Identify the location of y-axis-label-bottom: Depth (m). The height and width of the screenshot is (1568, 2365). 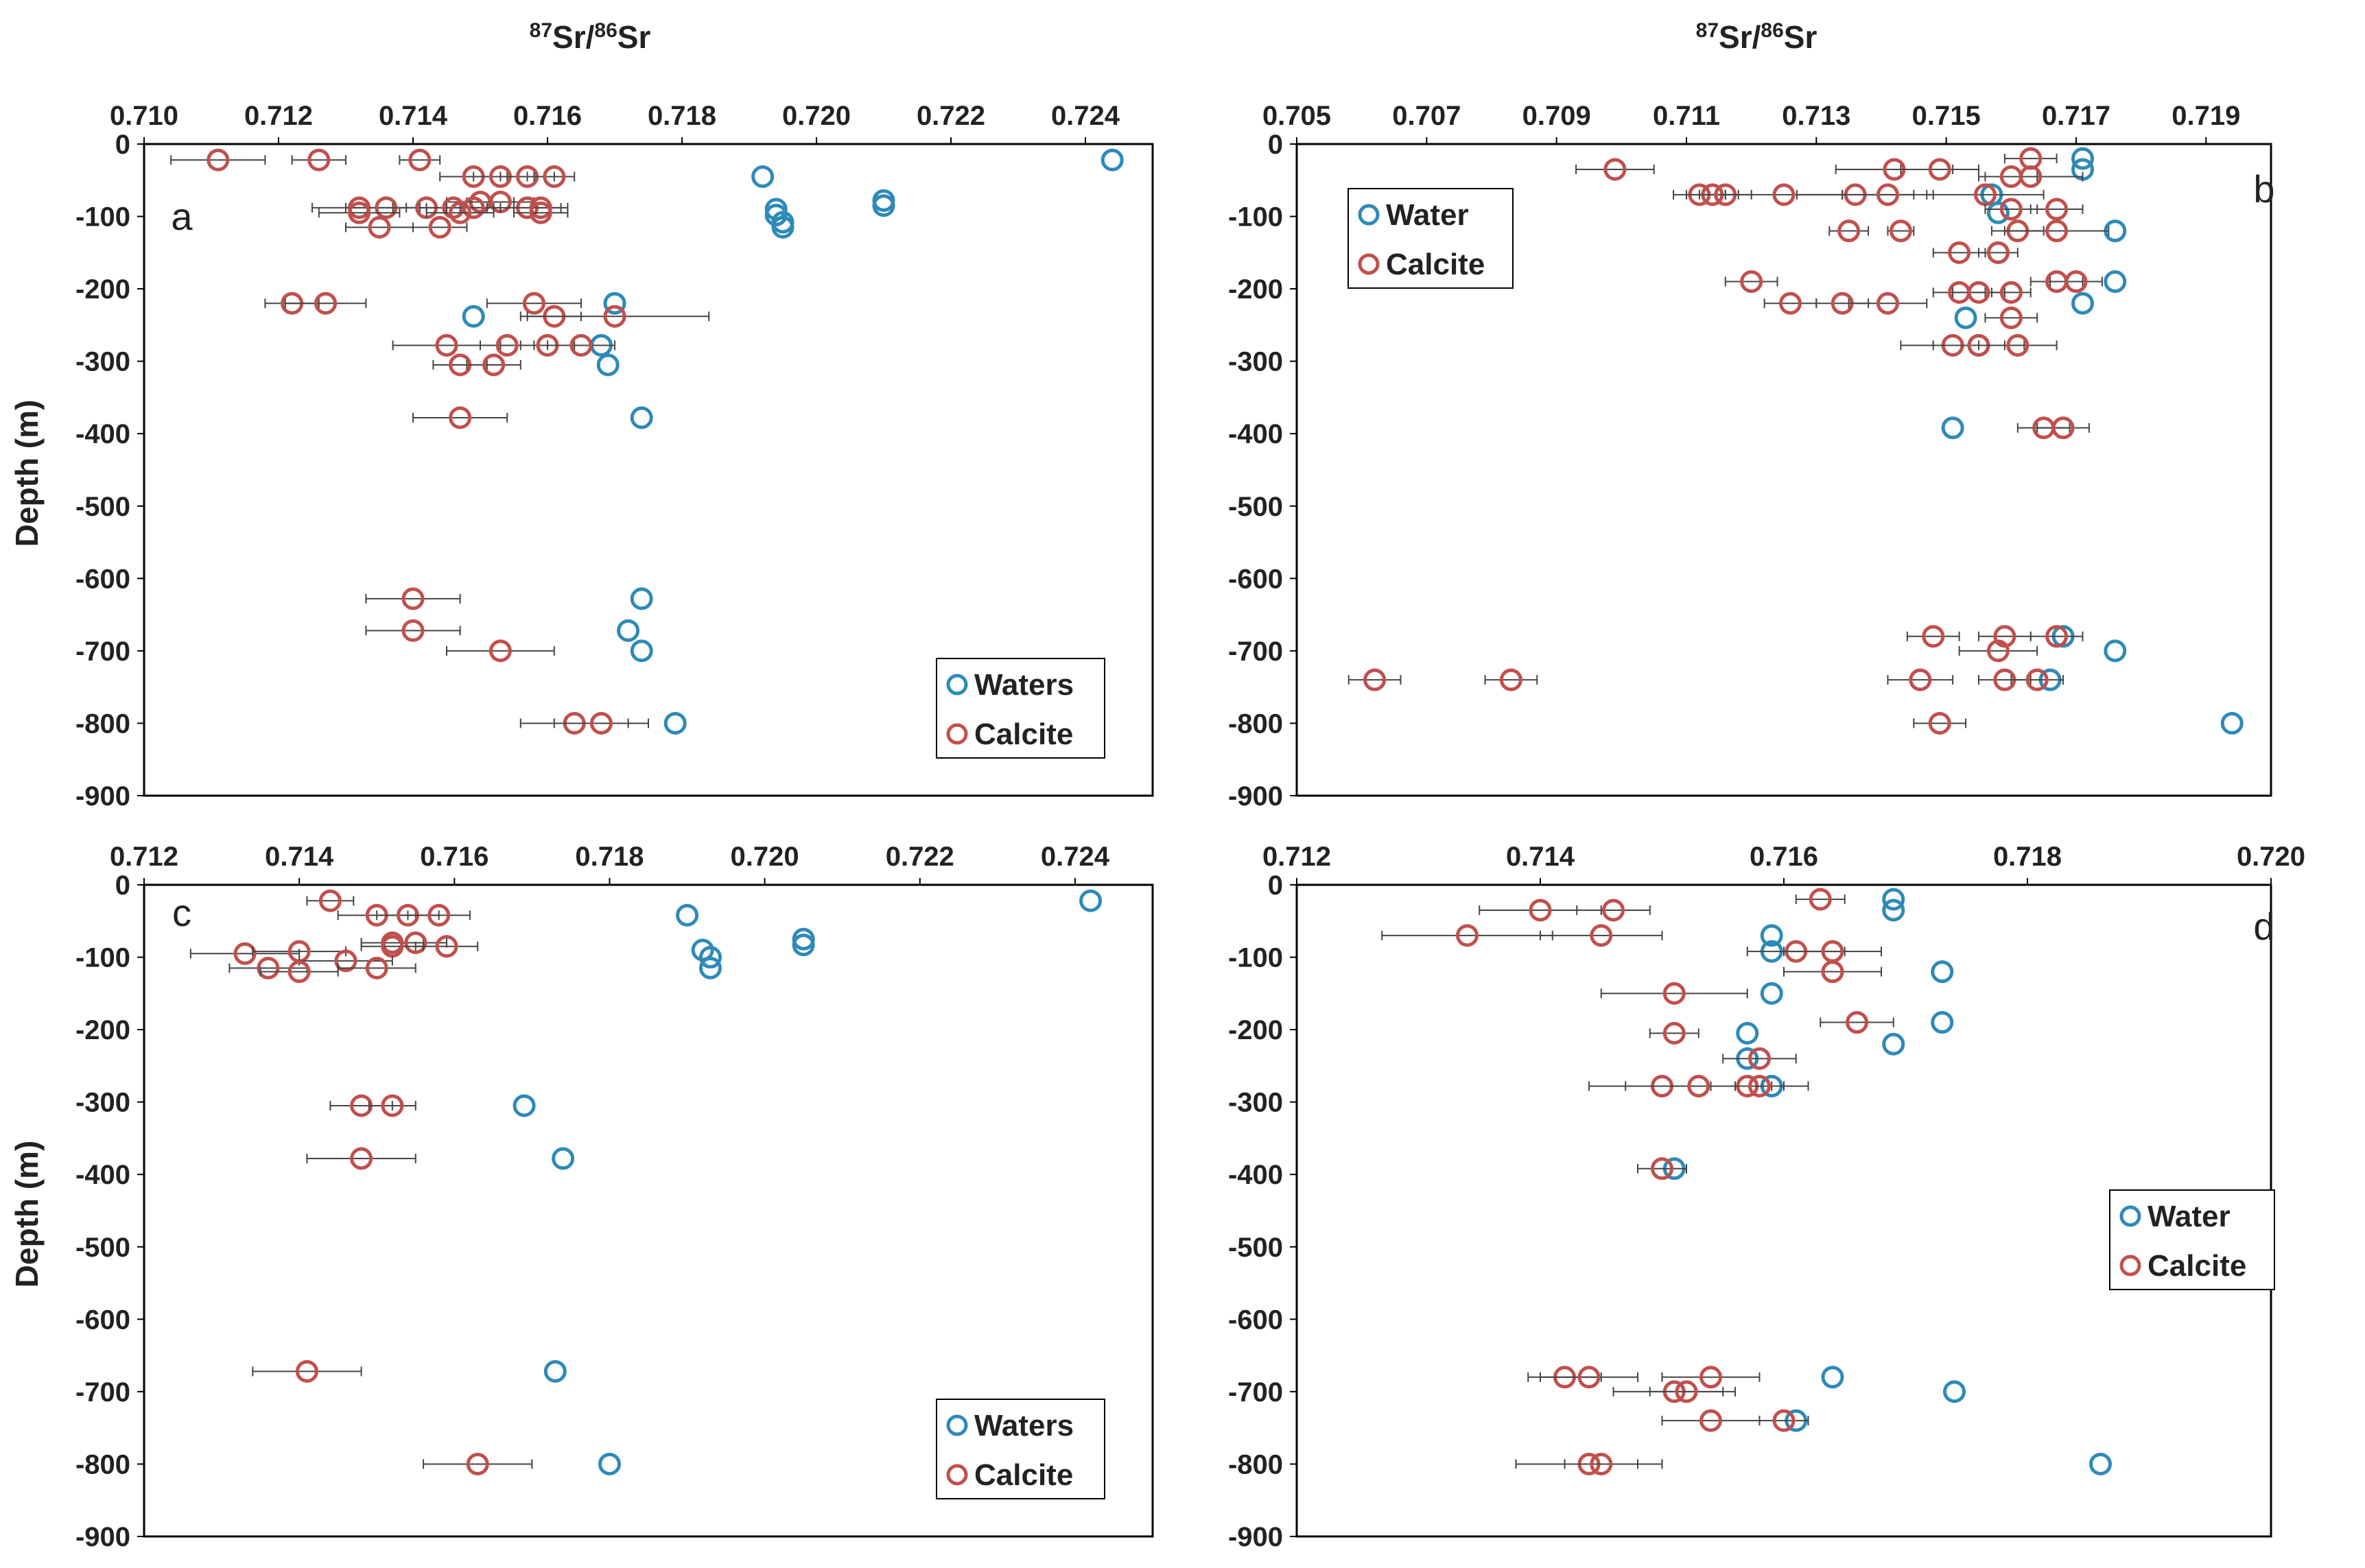
(27, 1214).